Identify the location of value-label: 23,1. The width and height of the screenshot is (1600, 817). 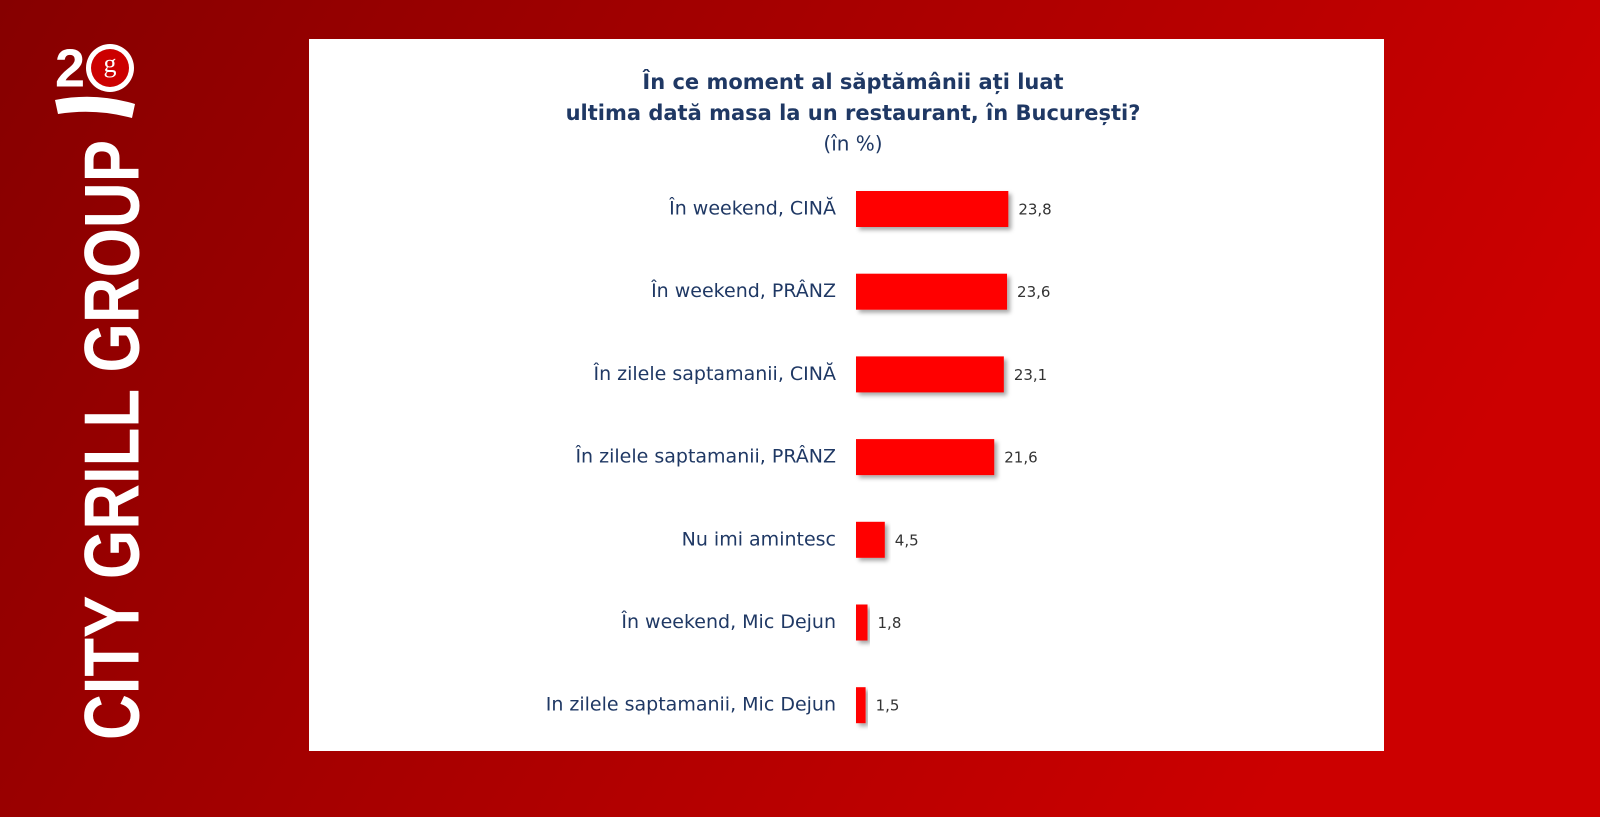
(1030, 375).